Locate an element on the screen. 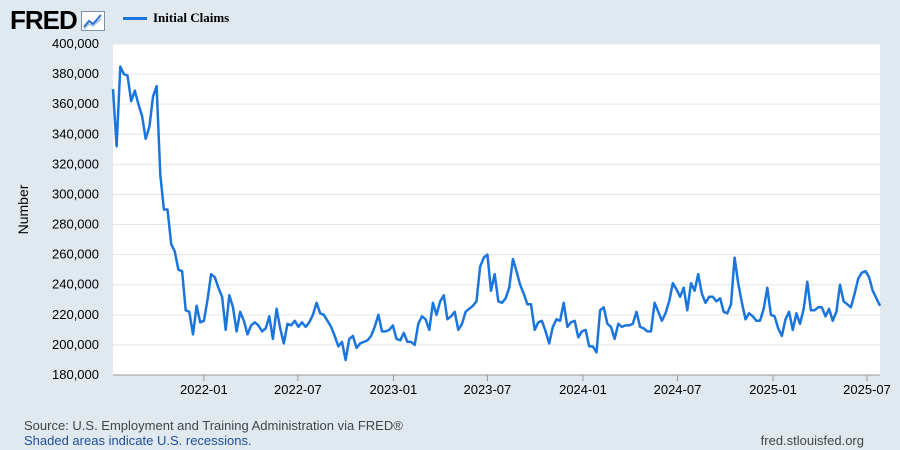 Image resolution: width=900 pixels, height=450 pixels. y-tick-label: 180,000 is located at coordinates (75, 374).